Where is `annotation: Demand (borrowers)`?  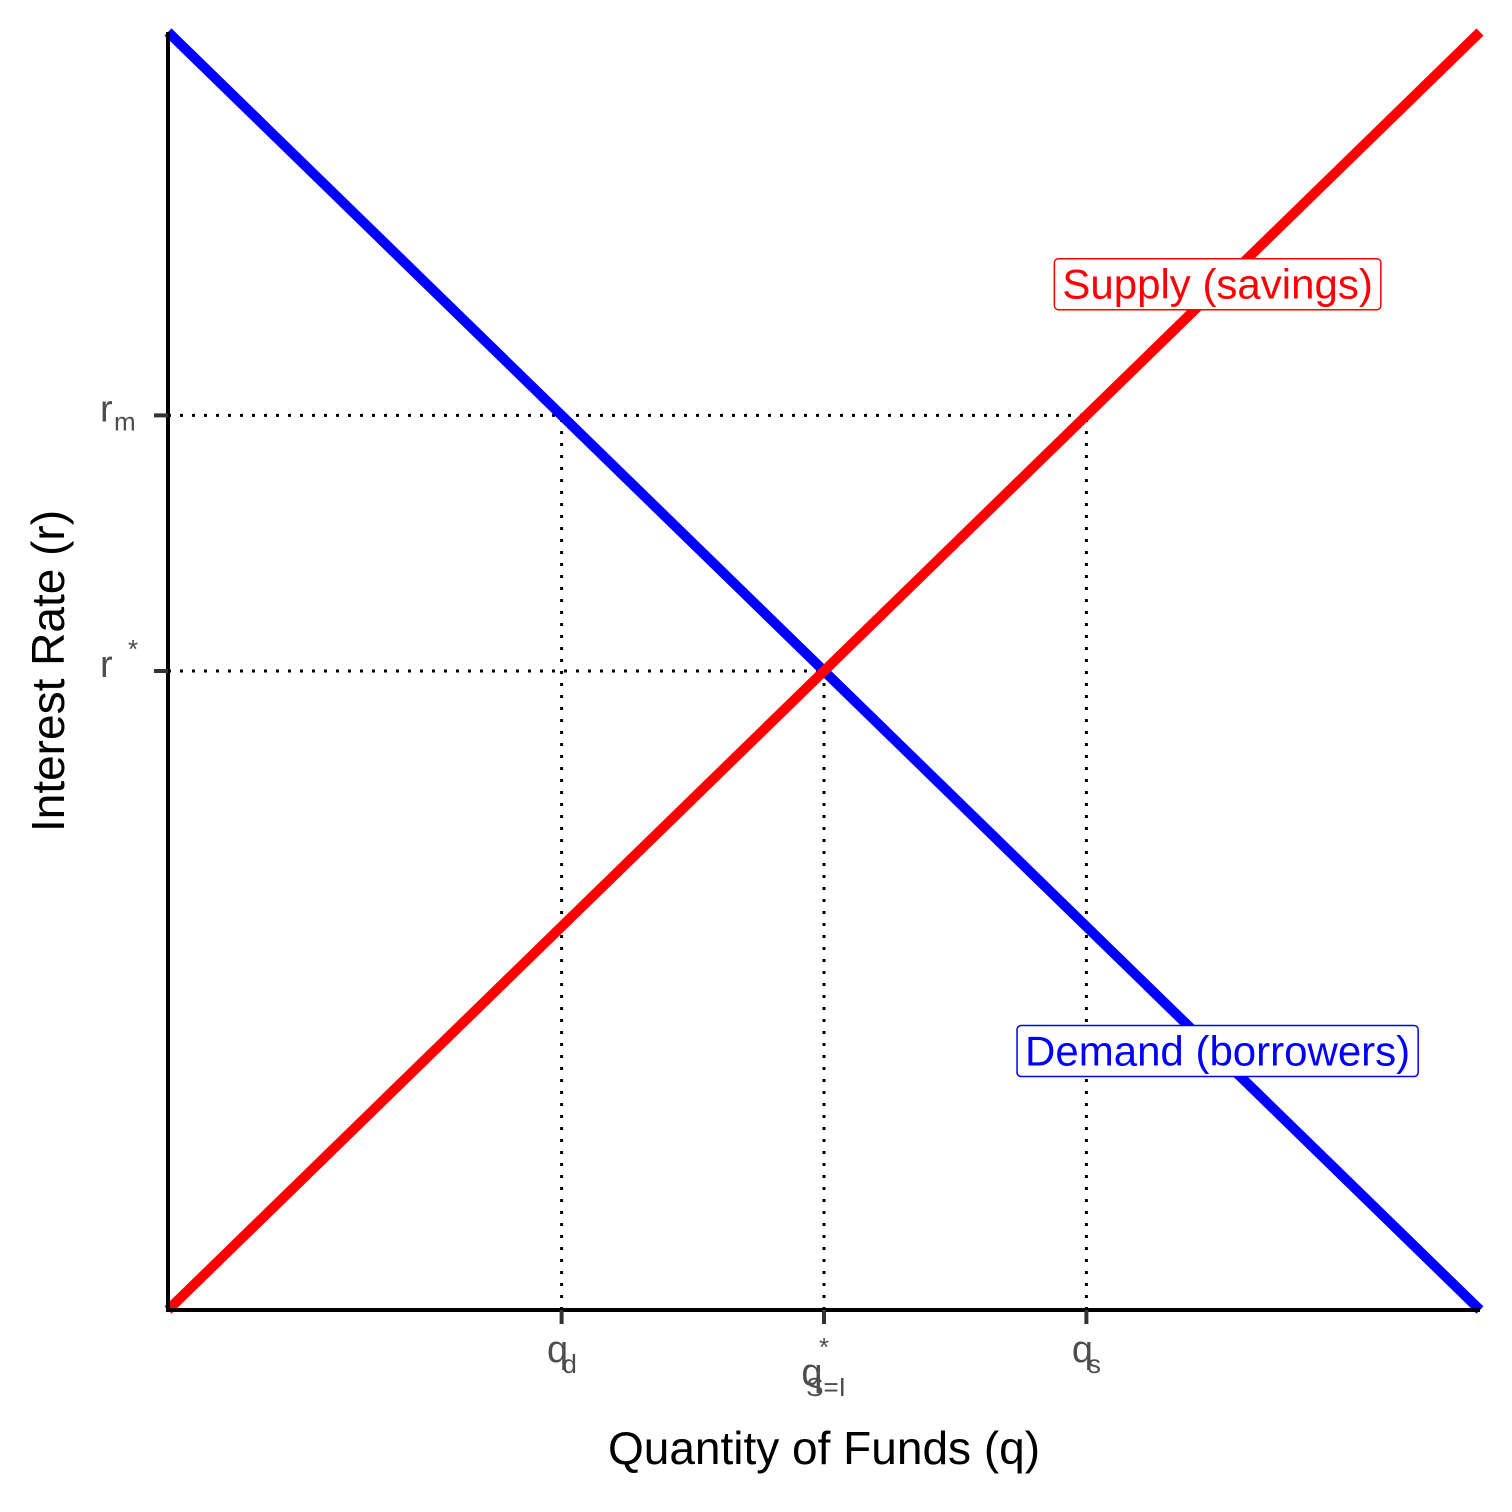
annotation: Demand (borrowers) is located at coordinates (1217, 1051).